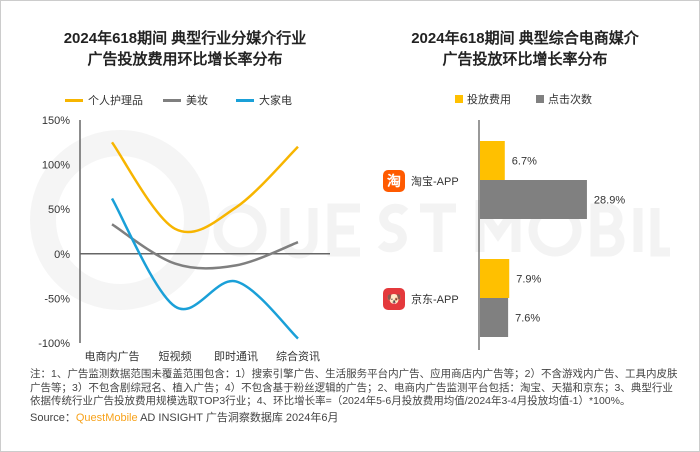  I want to click on x-tick-label: 短视频, so click(175, 356).